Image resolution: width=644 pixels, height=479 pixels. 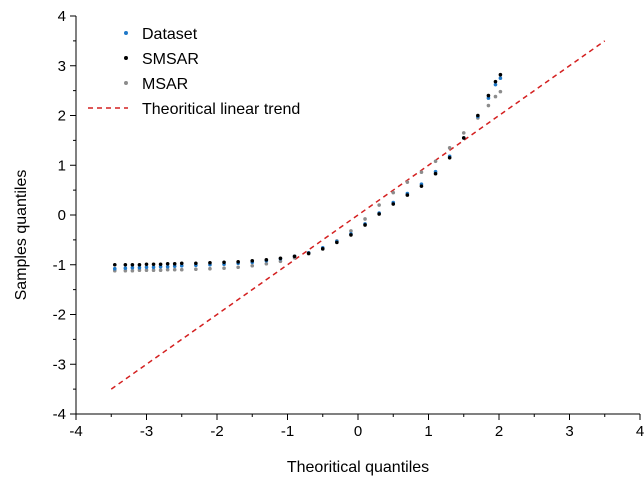 What do you see at coordinates (358, 467) in the screenshot?
I see `x-axis-label: Theoritical quantiles` at bounding box center [358, 467].